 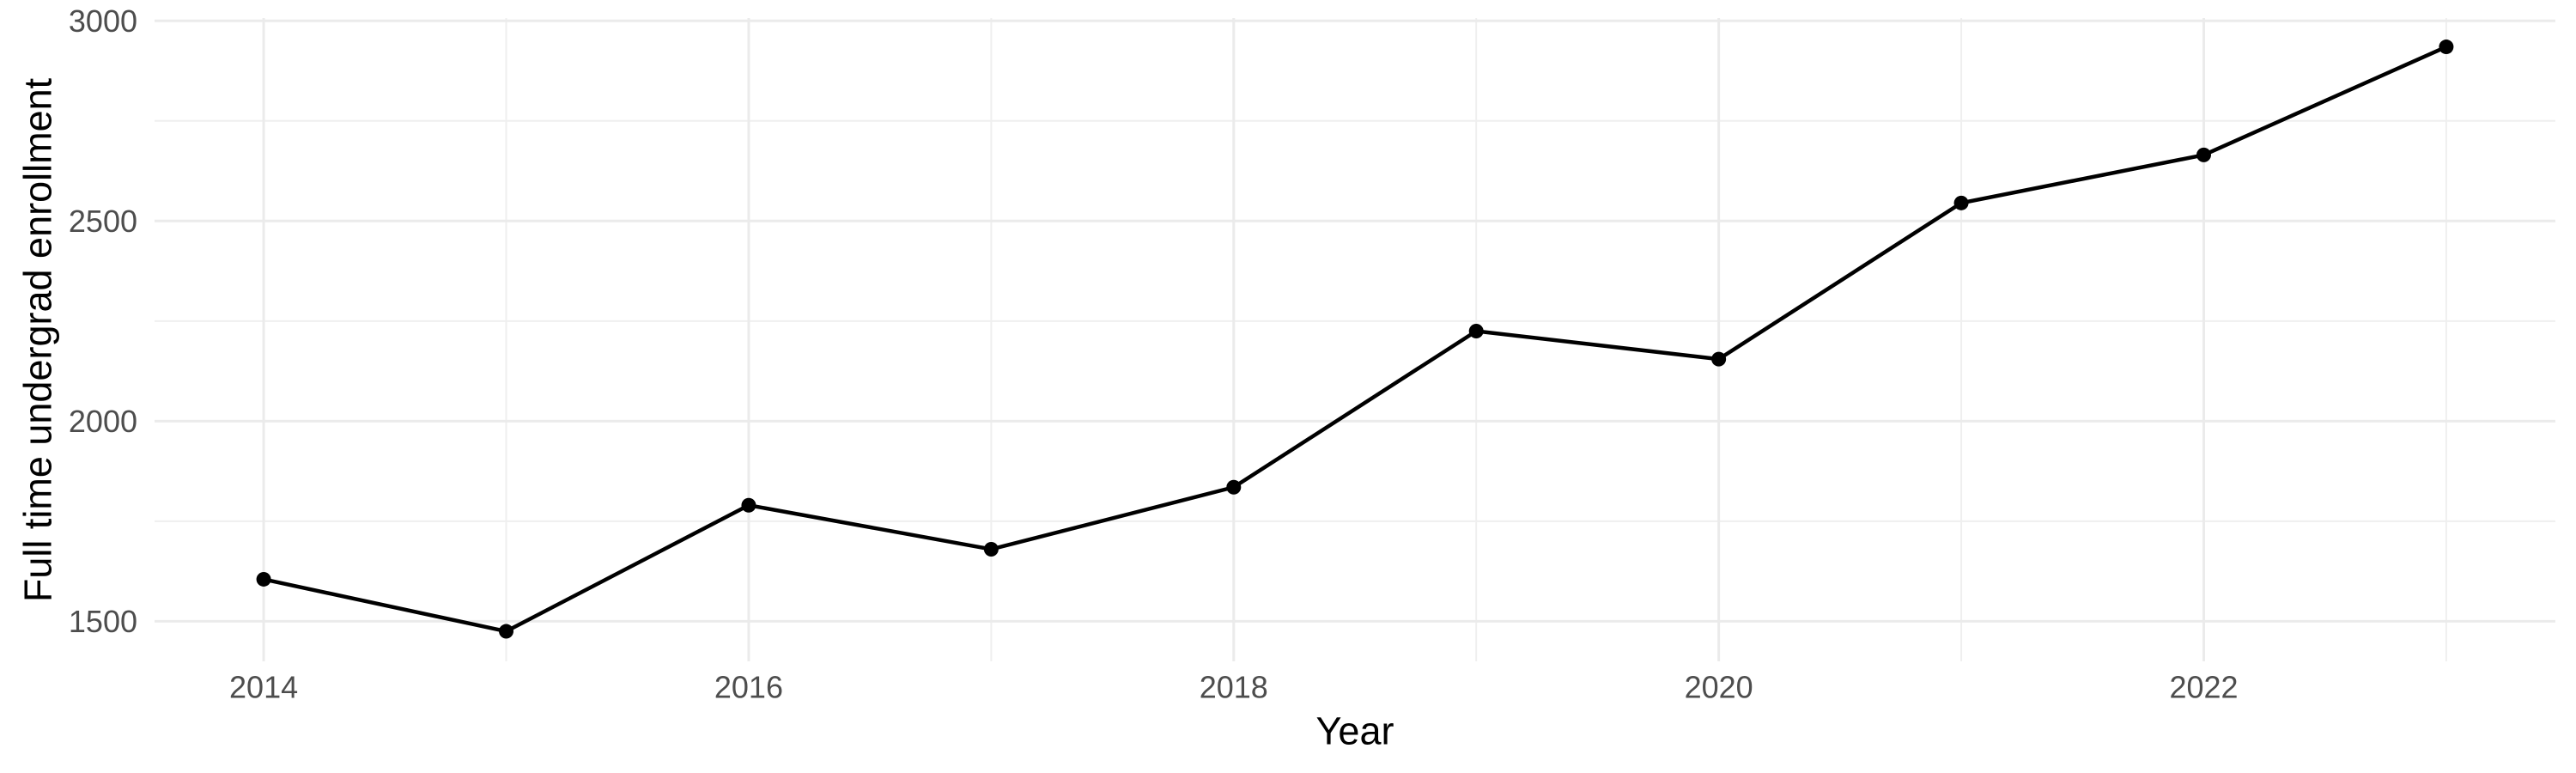 I want to click on x-tick-label: 2014, so click(x=263, y=687).